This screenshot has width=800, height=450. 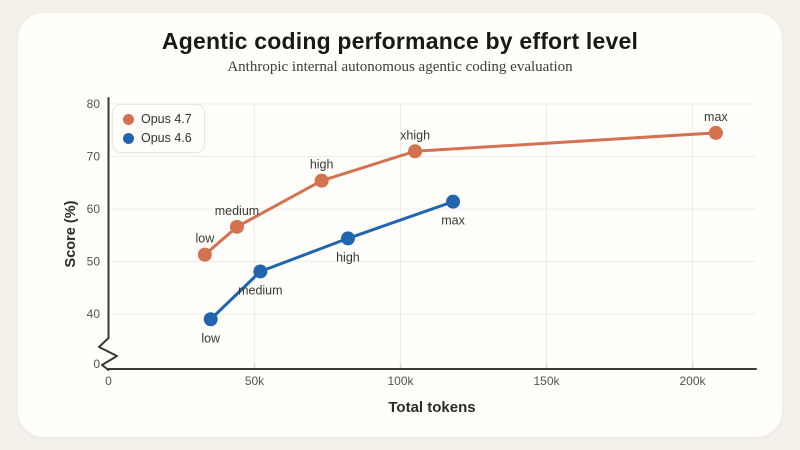 What do you see at coordinates (96, 364) in the screenshot?
I see `y-tick-zero: 0` at bounding box center [96, 364].